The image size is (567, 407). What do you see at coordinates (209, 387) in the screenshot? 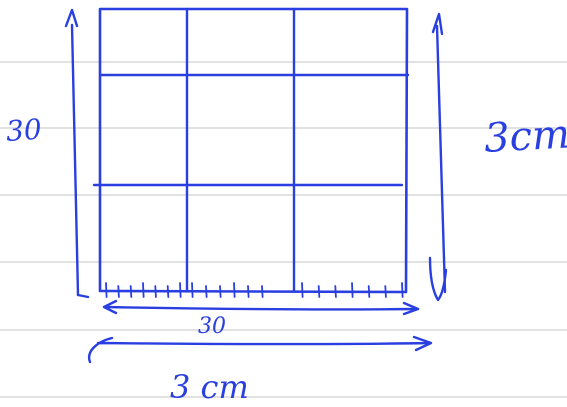
I see `bottom-outer-label: 3 cm` at bounding box center [209, 387].